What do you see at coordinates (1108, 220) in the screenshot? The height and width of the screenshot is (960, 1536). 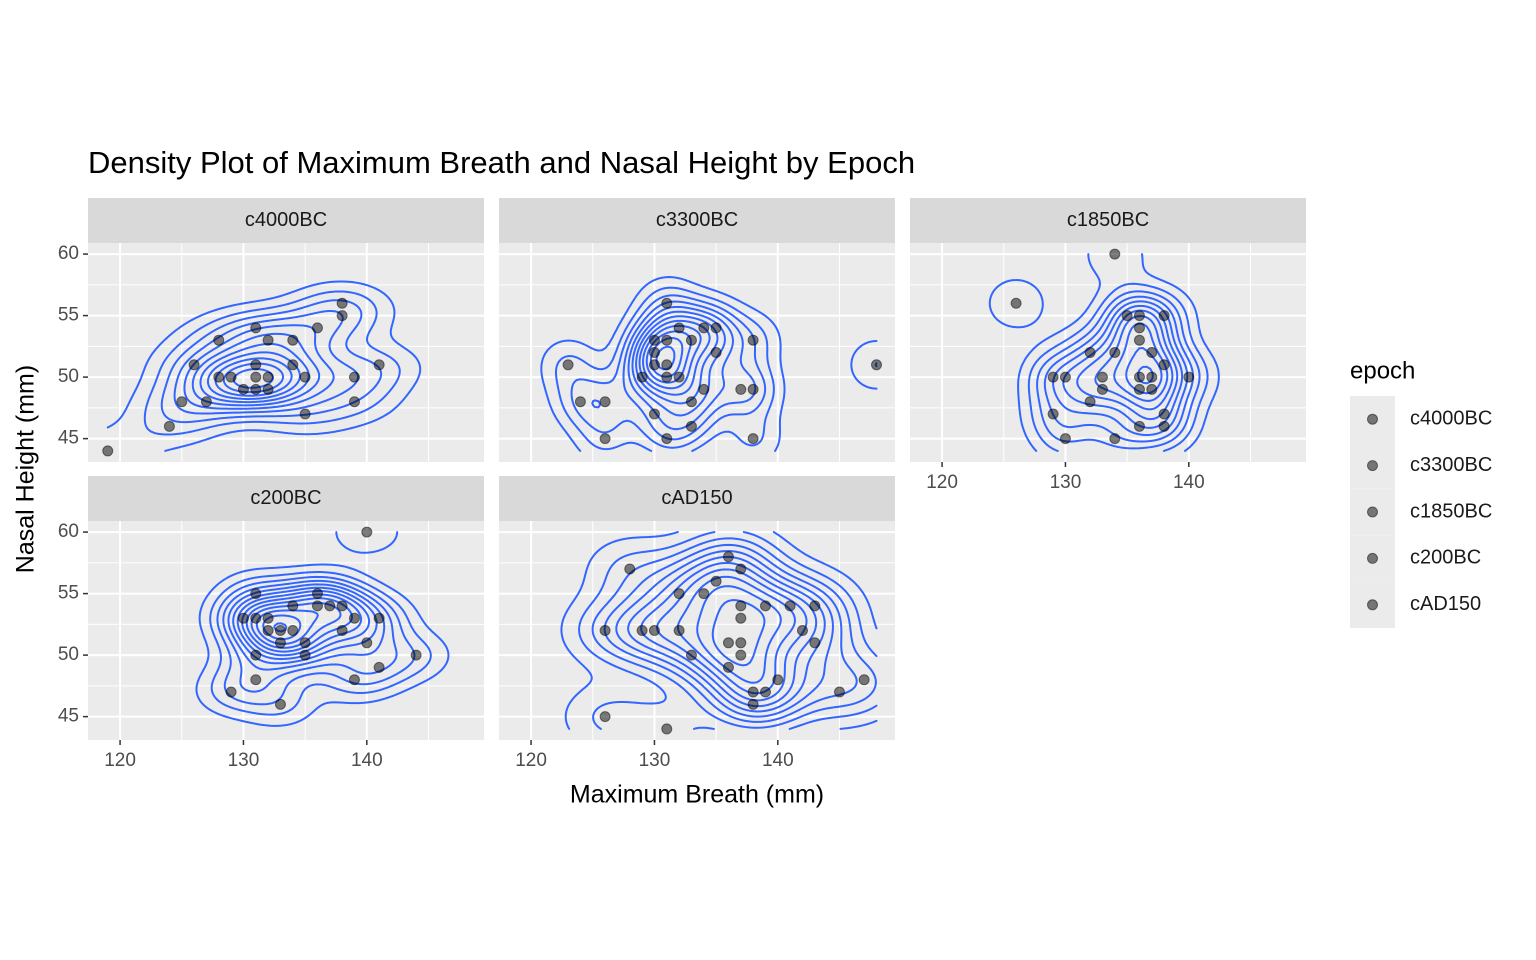 I see `facet-label: c1850BC` at bounding box center [1108, 220].